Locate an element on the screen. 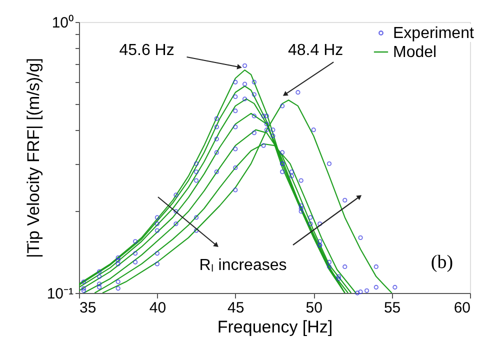 The image size is (487, 351). y-tick-label: 10⁰ is located at coordinates (63, 23).